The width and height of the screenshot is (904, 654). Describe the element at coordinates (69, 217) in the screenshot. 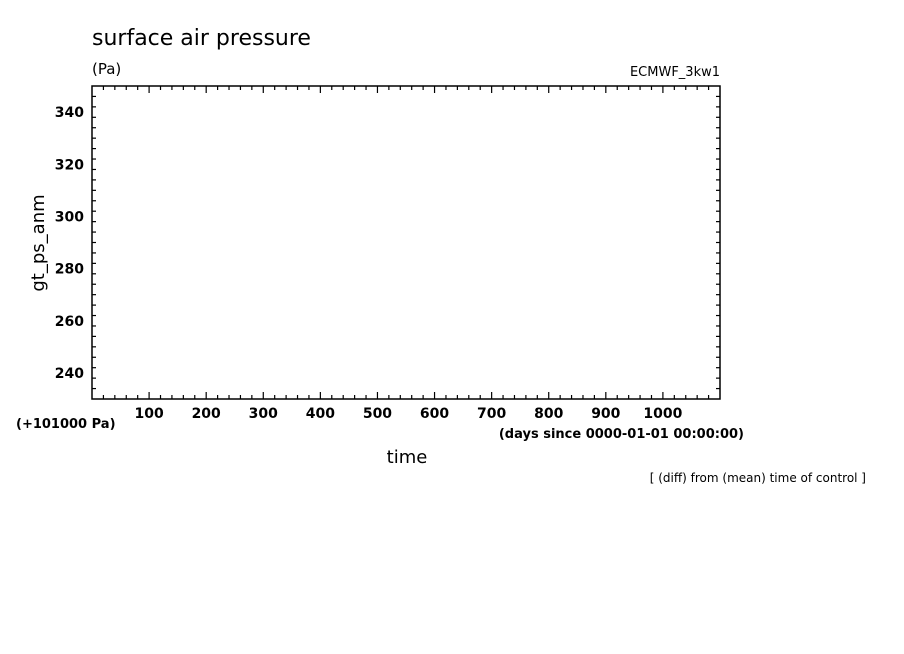

I see `y-tick-label: 300` at that location.